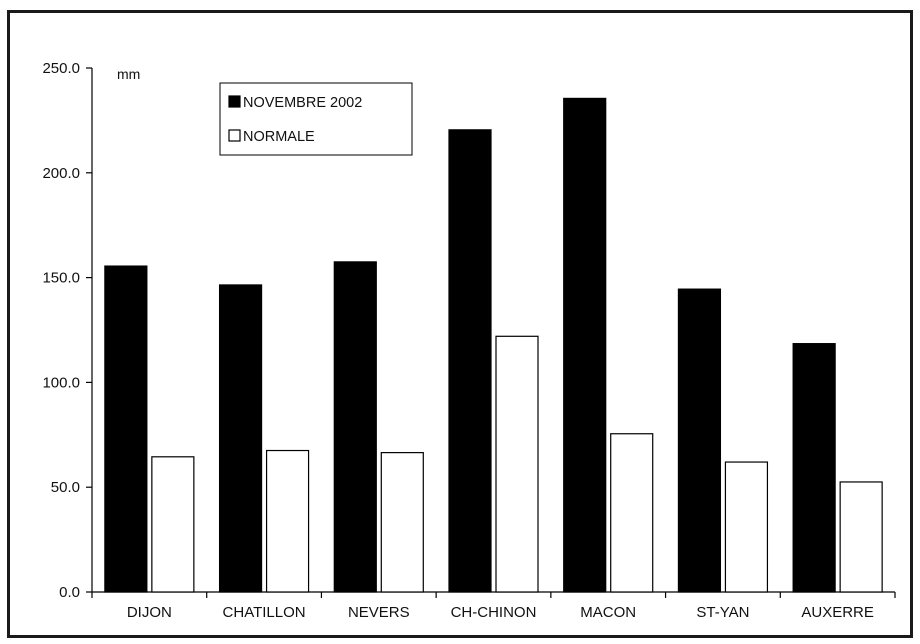 This screenshot has width=920, height=644. What do you see at coordinates (264, 612) in the screenshot?
I see `category-label: CHATILLON` at bounding box center [264, 612].